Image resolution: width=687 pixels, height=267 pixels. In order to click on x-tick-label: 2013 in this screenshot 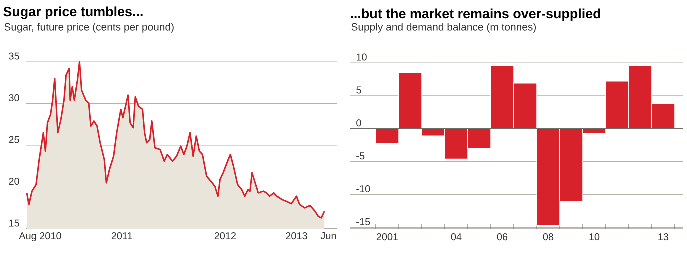, I will do `click(297, 236)`.